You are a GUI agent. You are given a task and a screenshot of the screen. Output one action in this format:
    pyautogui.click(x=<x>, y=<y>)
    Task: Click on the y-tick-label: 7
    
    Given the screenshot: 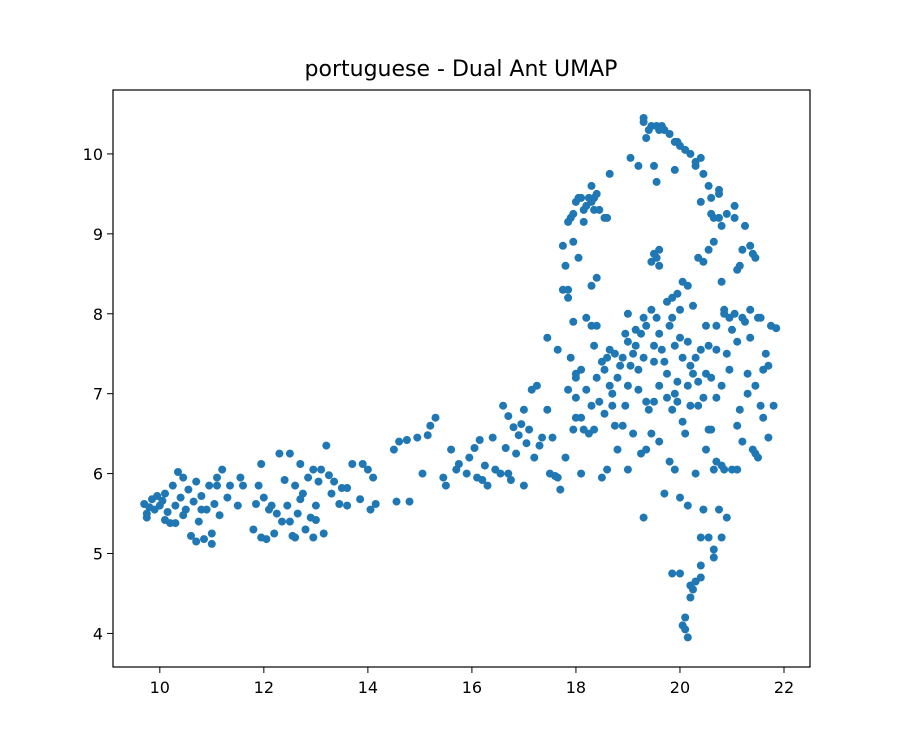 What is the action you would take?
    pyautogui.click(x=98, y=394)
    